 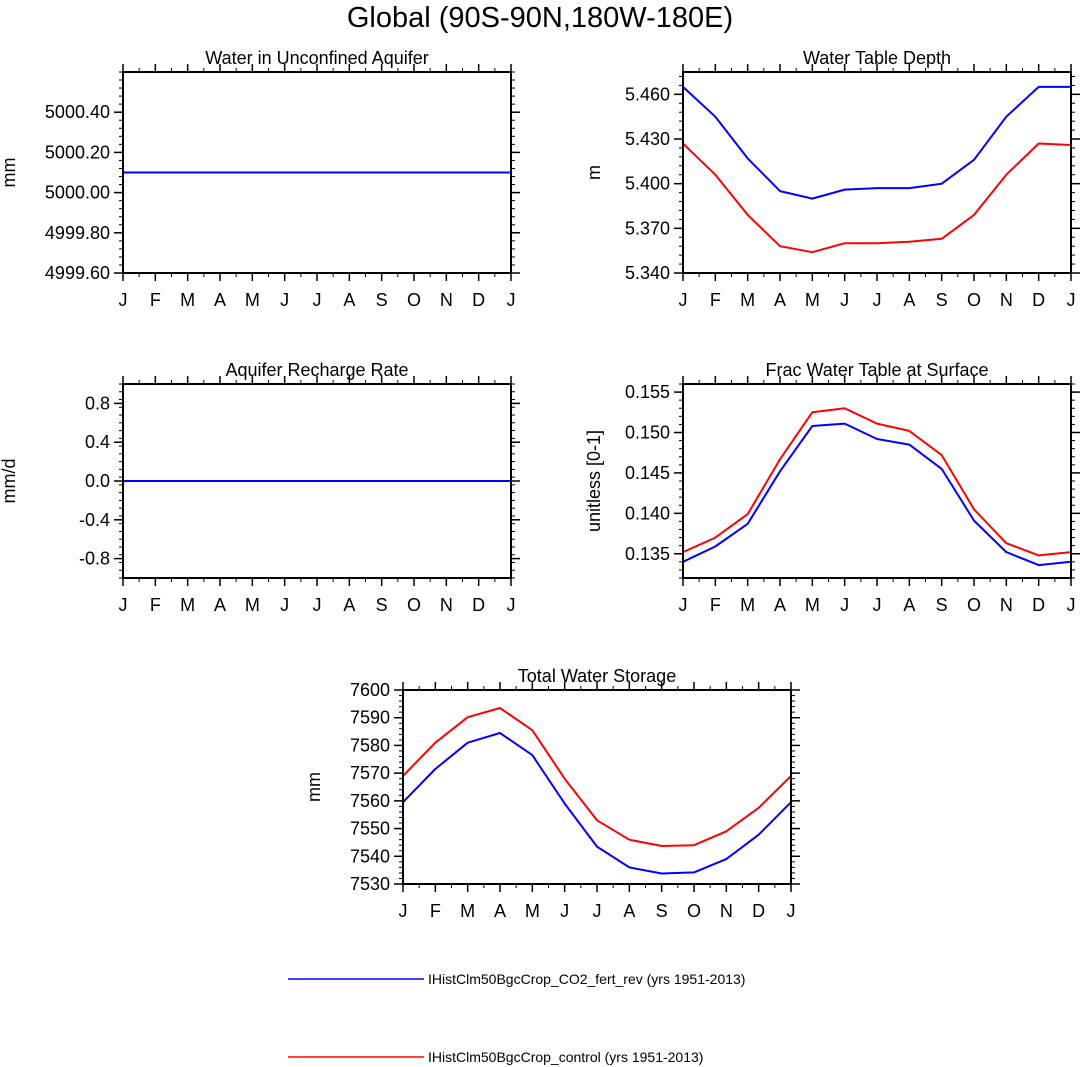 What do you see at coordinates (540, 18) in the screenshot?
I see `page-title: Global (90S-90N,180W-180E)` at bounding box center [540, 18].